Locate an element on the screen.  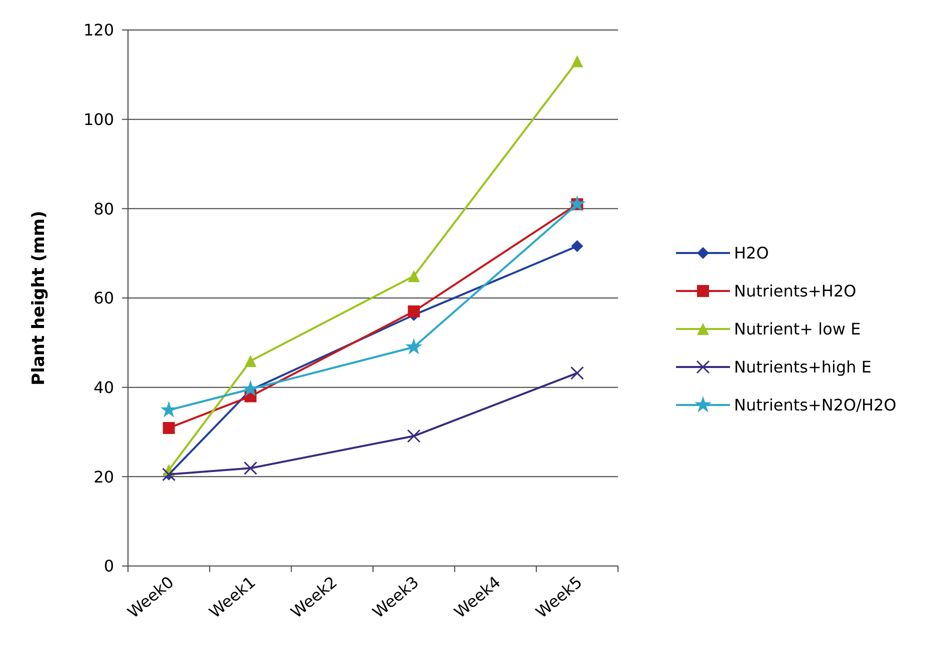
legend-label: Nutrients+N2O/H2O is located at coordinates (815, 405).